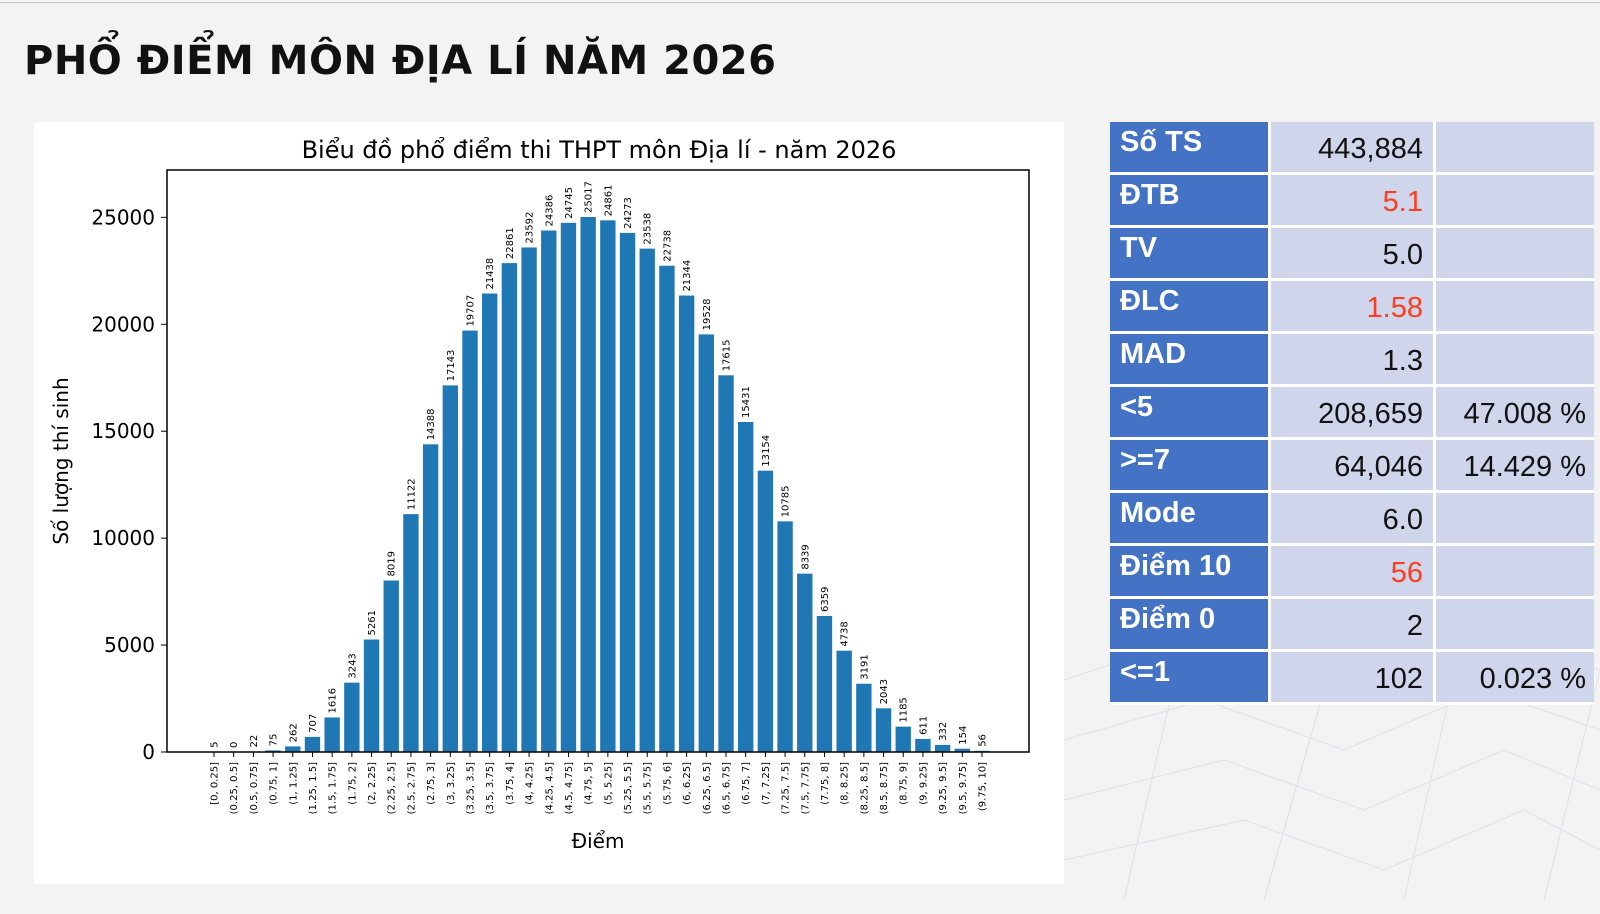  I want to click on x-tick-label: (0.25, 0.5], so click(234, 788).